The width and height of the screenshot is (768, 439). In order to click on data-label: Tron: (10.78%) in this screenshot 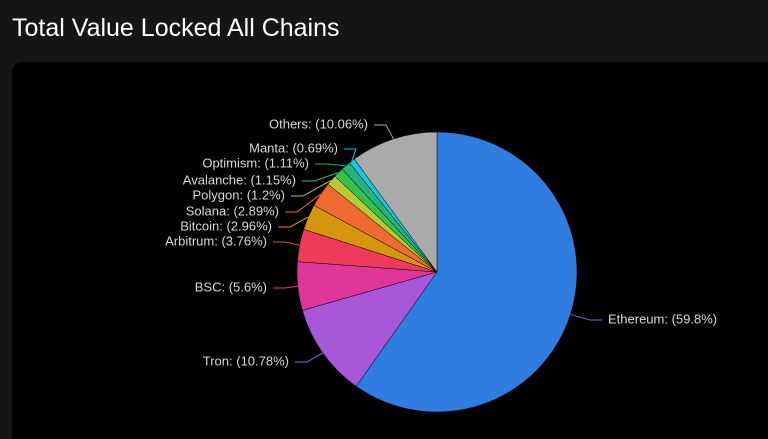, I will do `click(246, 360)`.